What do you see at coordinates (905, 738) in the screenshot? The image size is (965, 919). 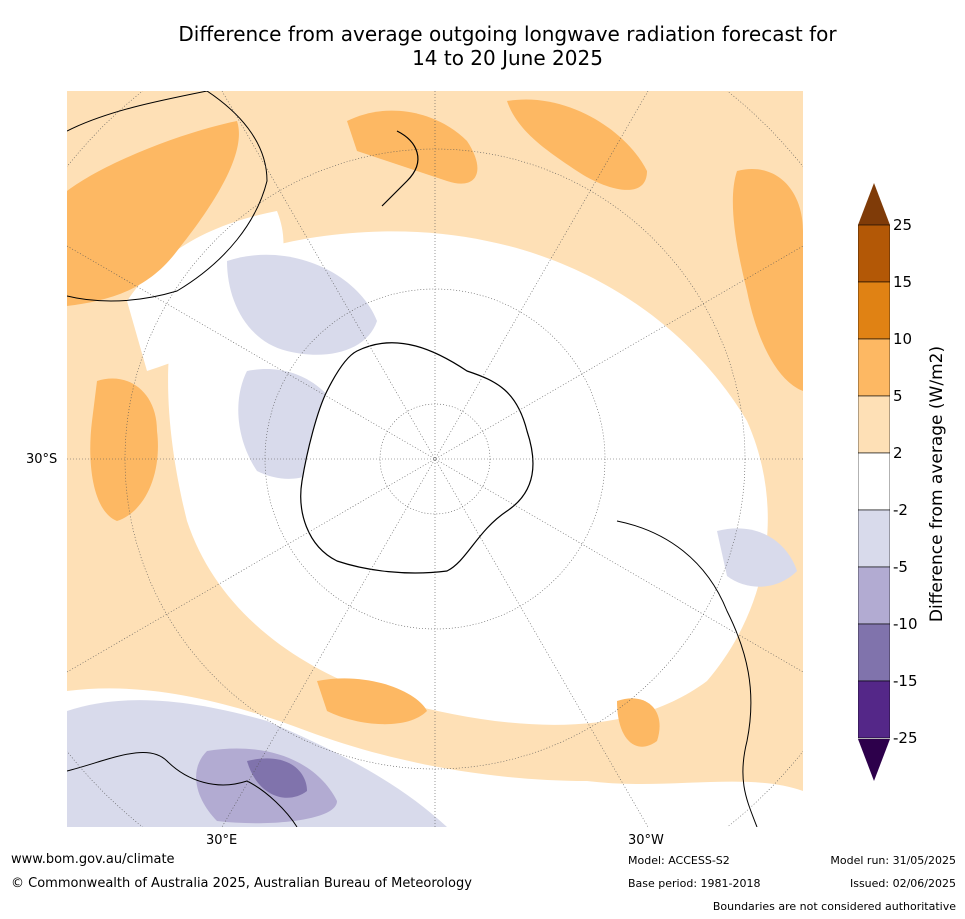 I see `colorbar-tick-label: -25` at bounding box center [905, 738].